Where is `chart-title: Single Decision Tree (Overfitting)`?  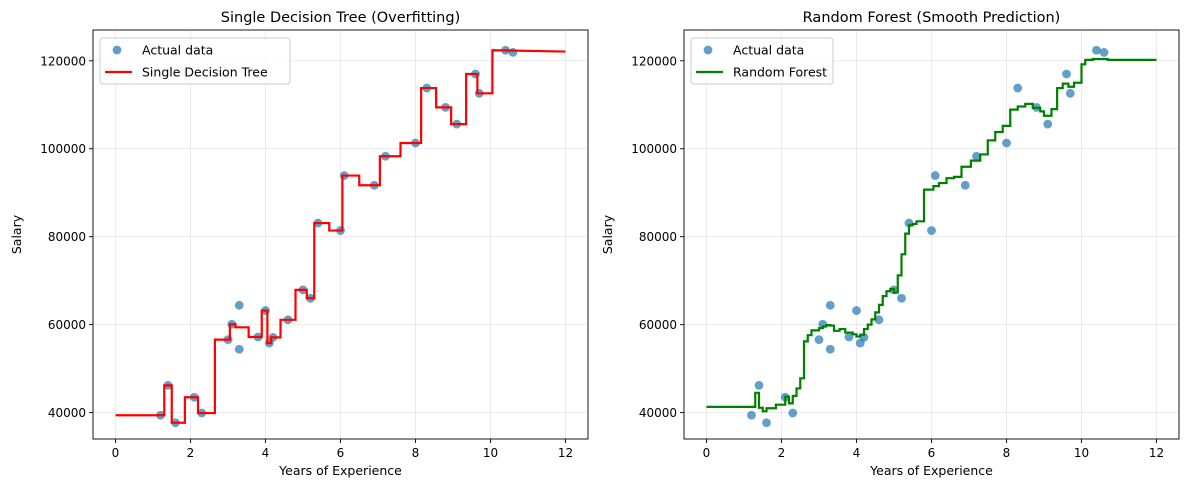 chart-title: Single Decision Tree (Overfitting) is located at coordinates (340, 18).